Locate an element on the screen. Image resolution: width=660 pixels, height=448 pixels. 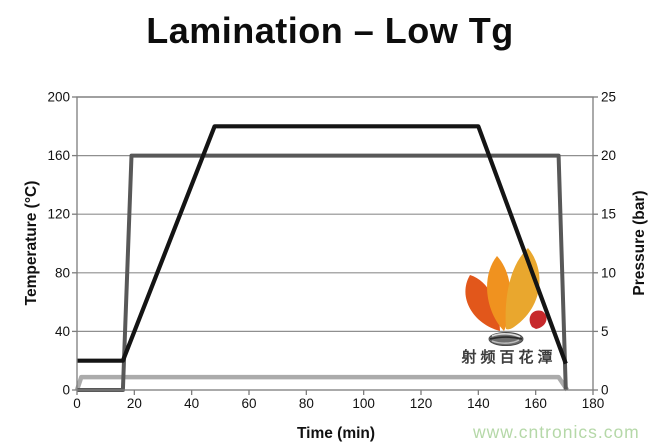
x-tick-label: 120 is located at coordinates (421, 403).